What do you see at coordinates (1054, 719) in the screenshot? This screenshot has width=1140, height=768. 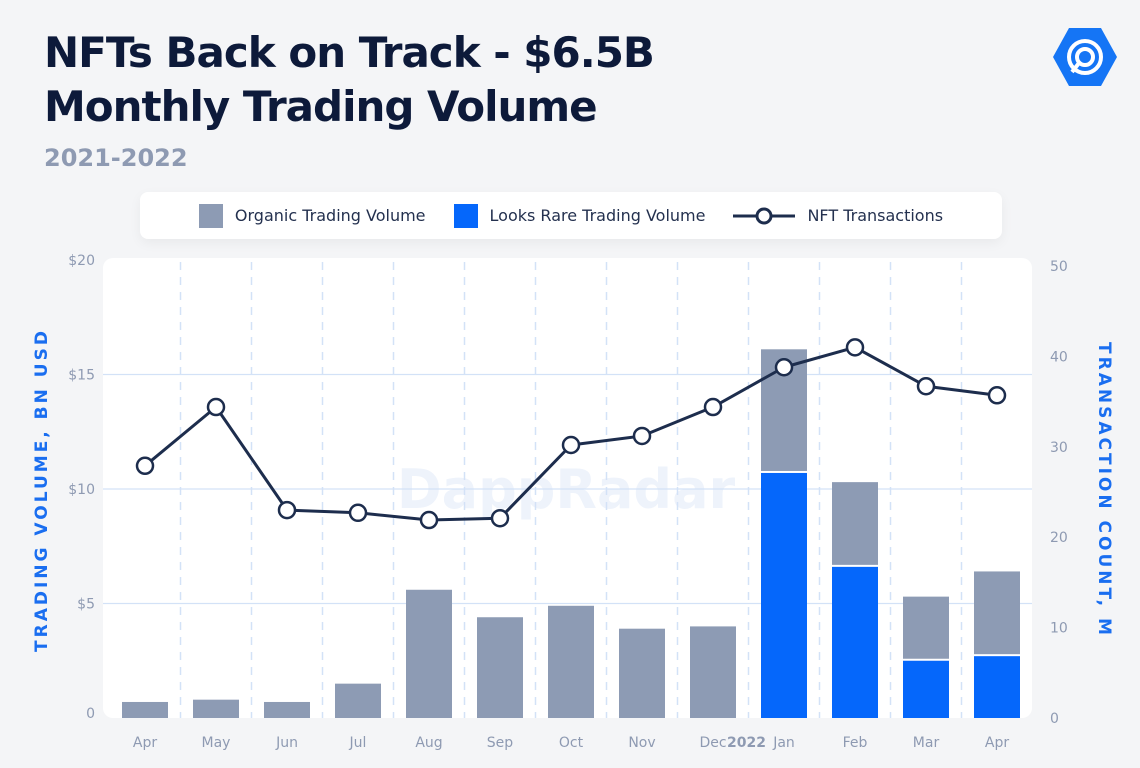 I see `right-tick-label: 0` at bounding box center [1054, 719].